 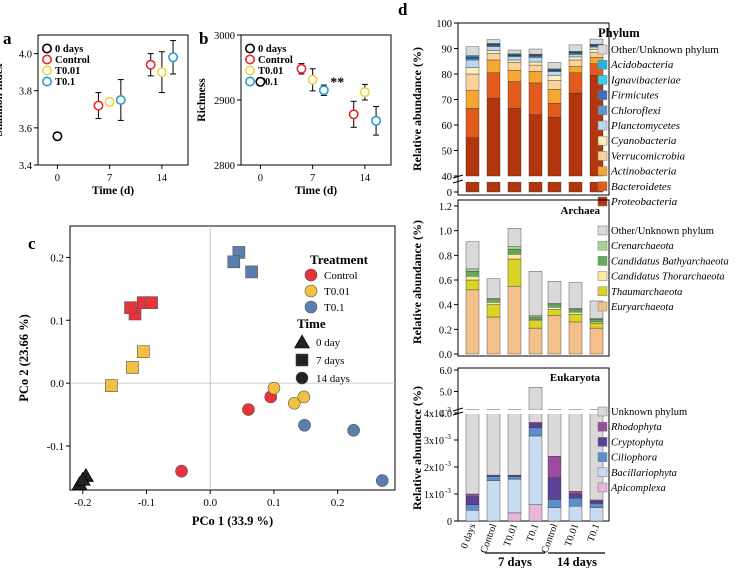 I want to click on legend-label: Cryptophyta, so click(x=637, y=442).